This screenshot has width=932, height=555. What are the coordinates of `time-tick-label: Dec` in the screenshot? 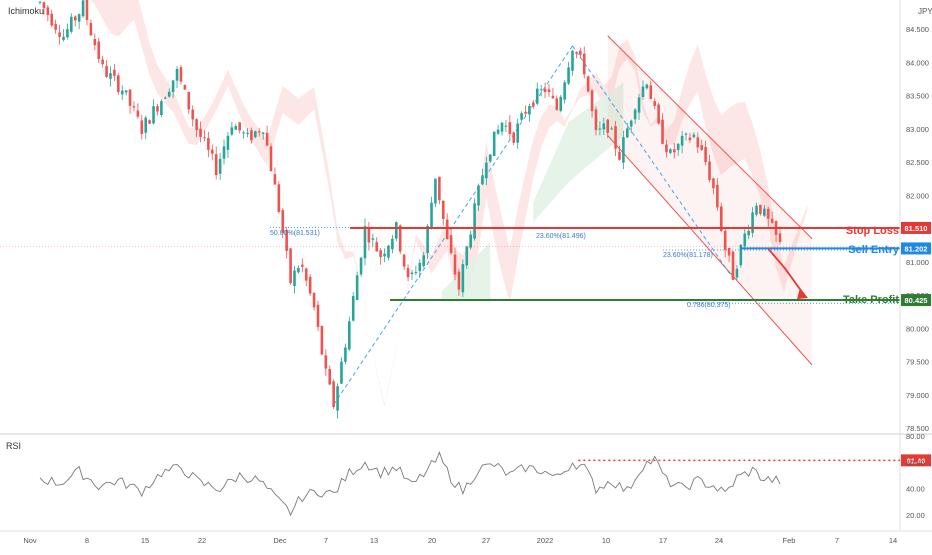 It's located at (280, 540).